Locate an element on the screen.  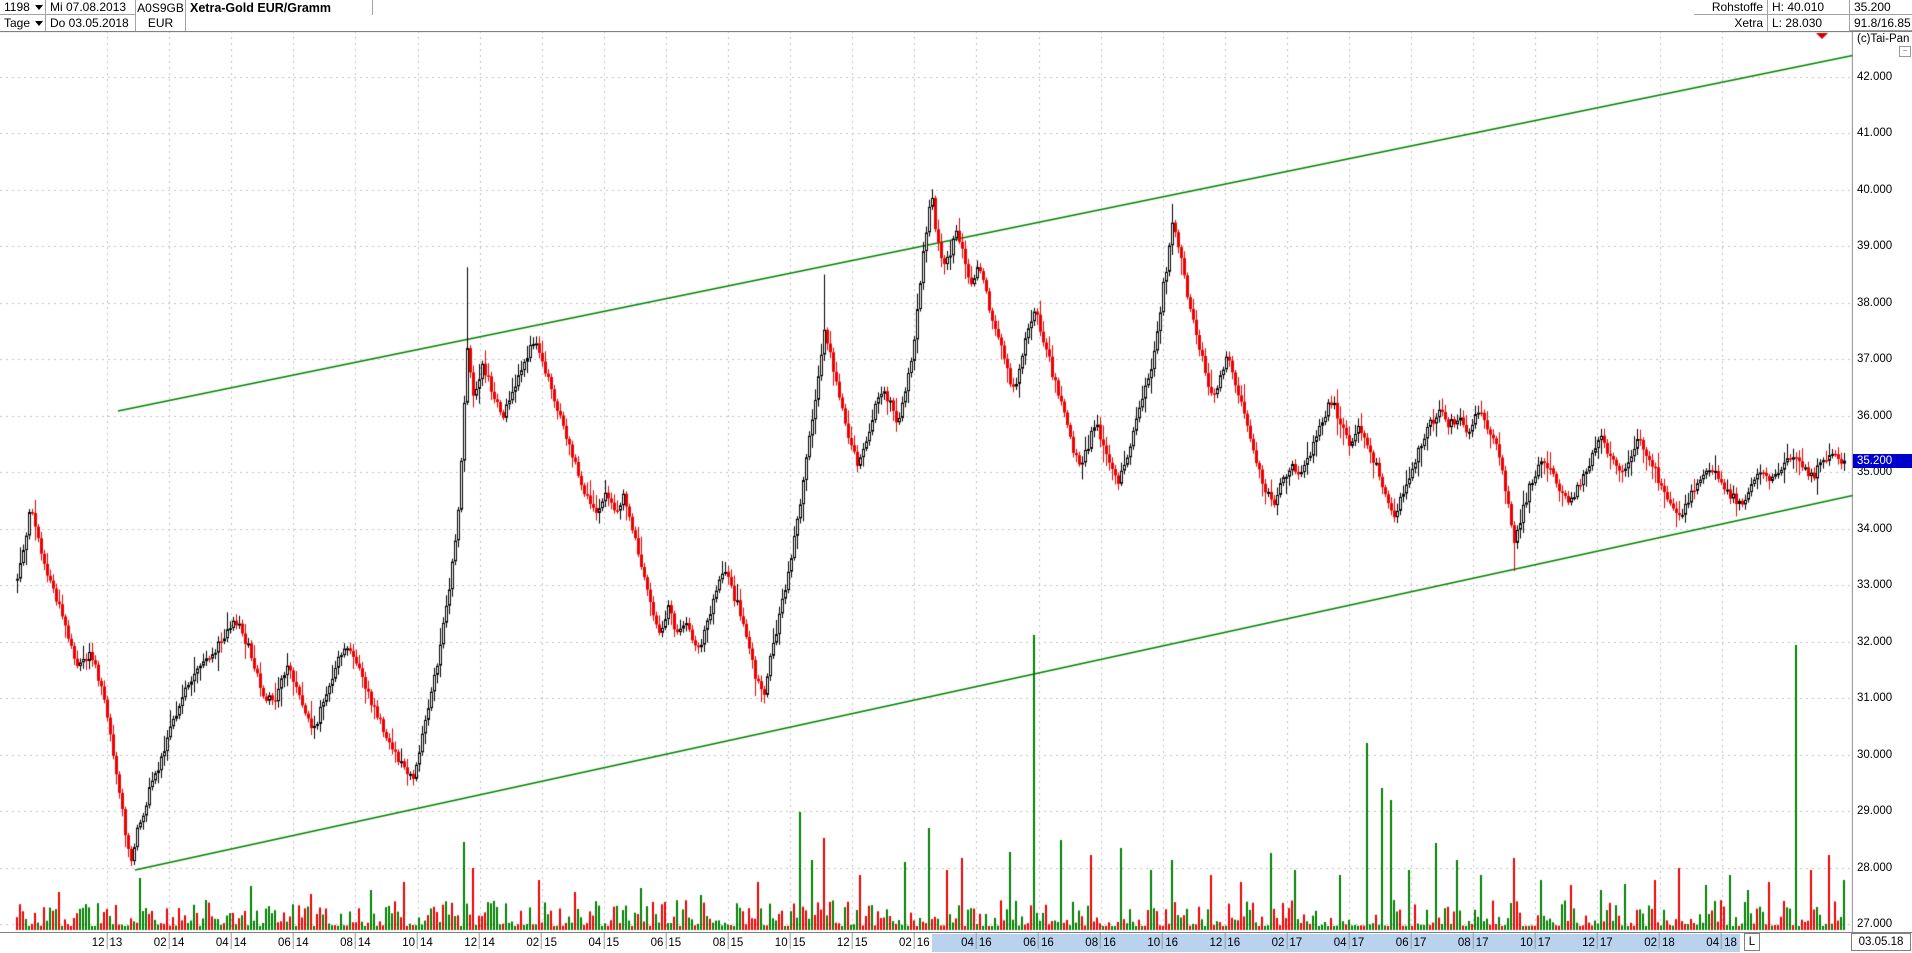
wkn-cell: A0S9GB is located at coordinates (161, 7).